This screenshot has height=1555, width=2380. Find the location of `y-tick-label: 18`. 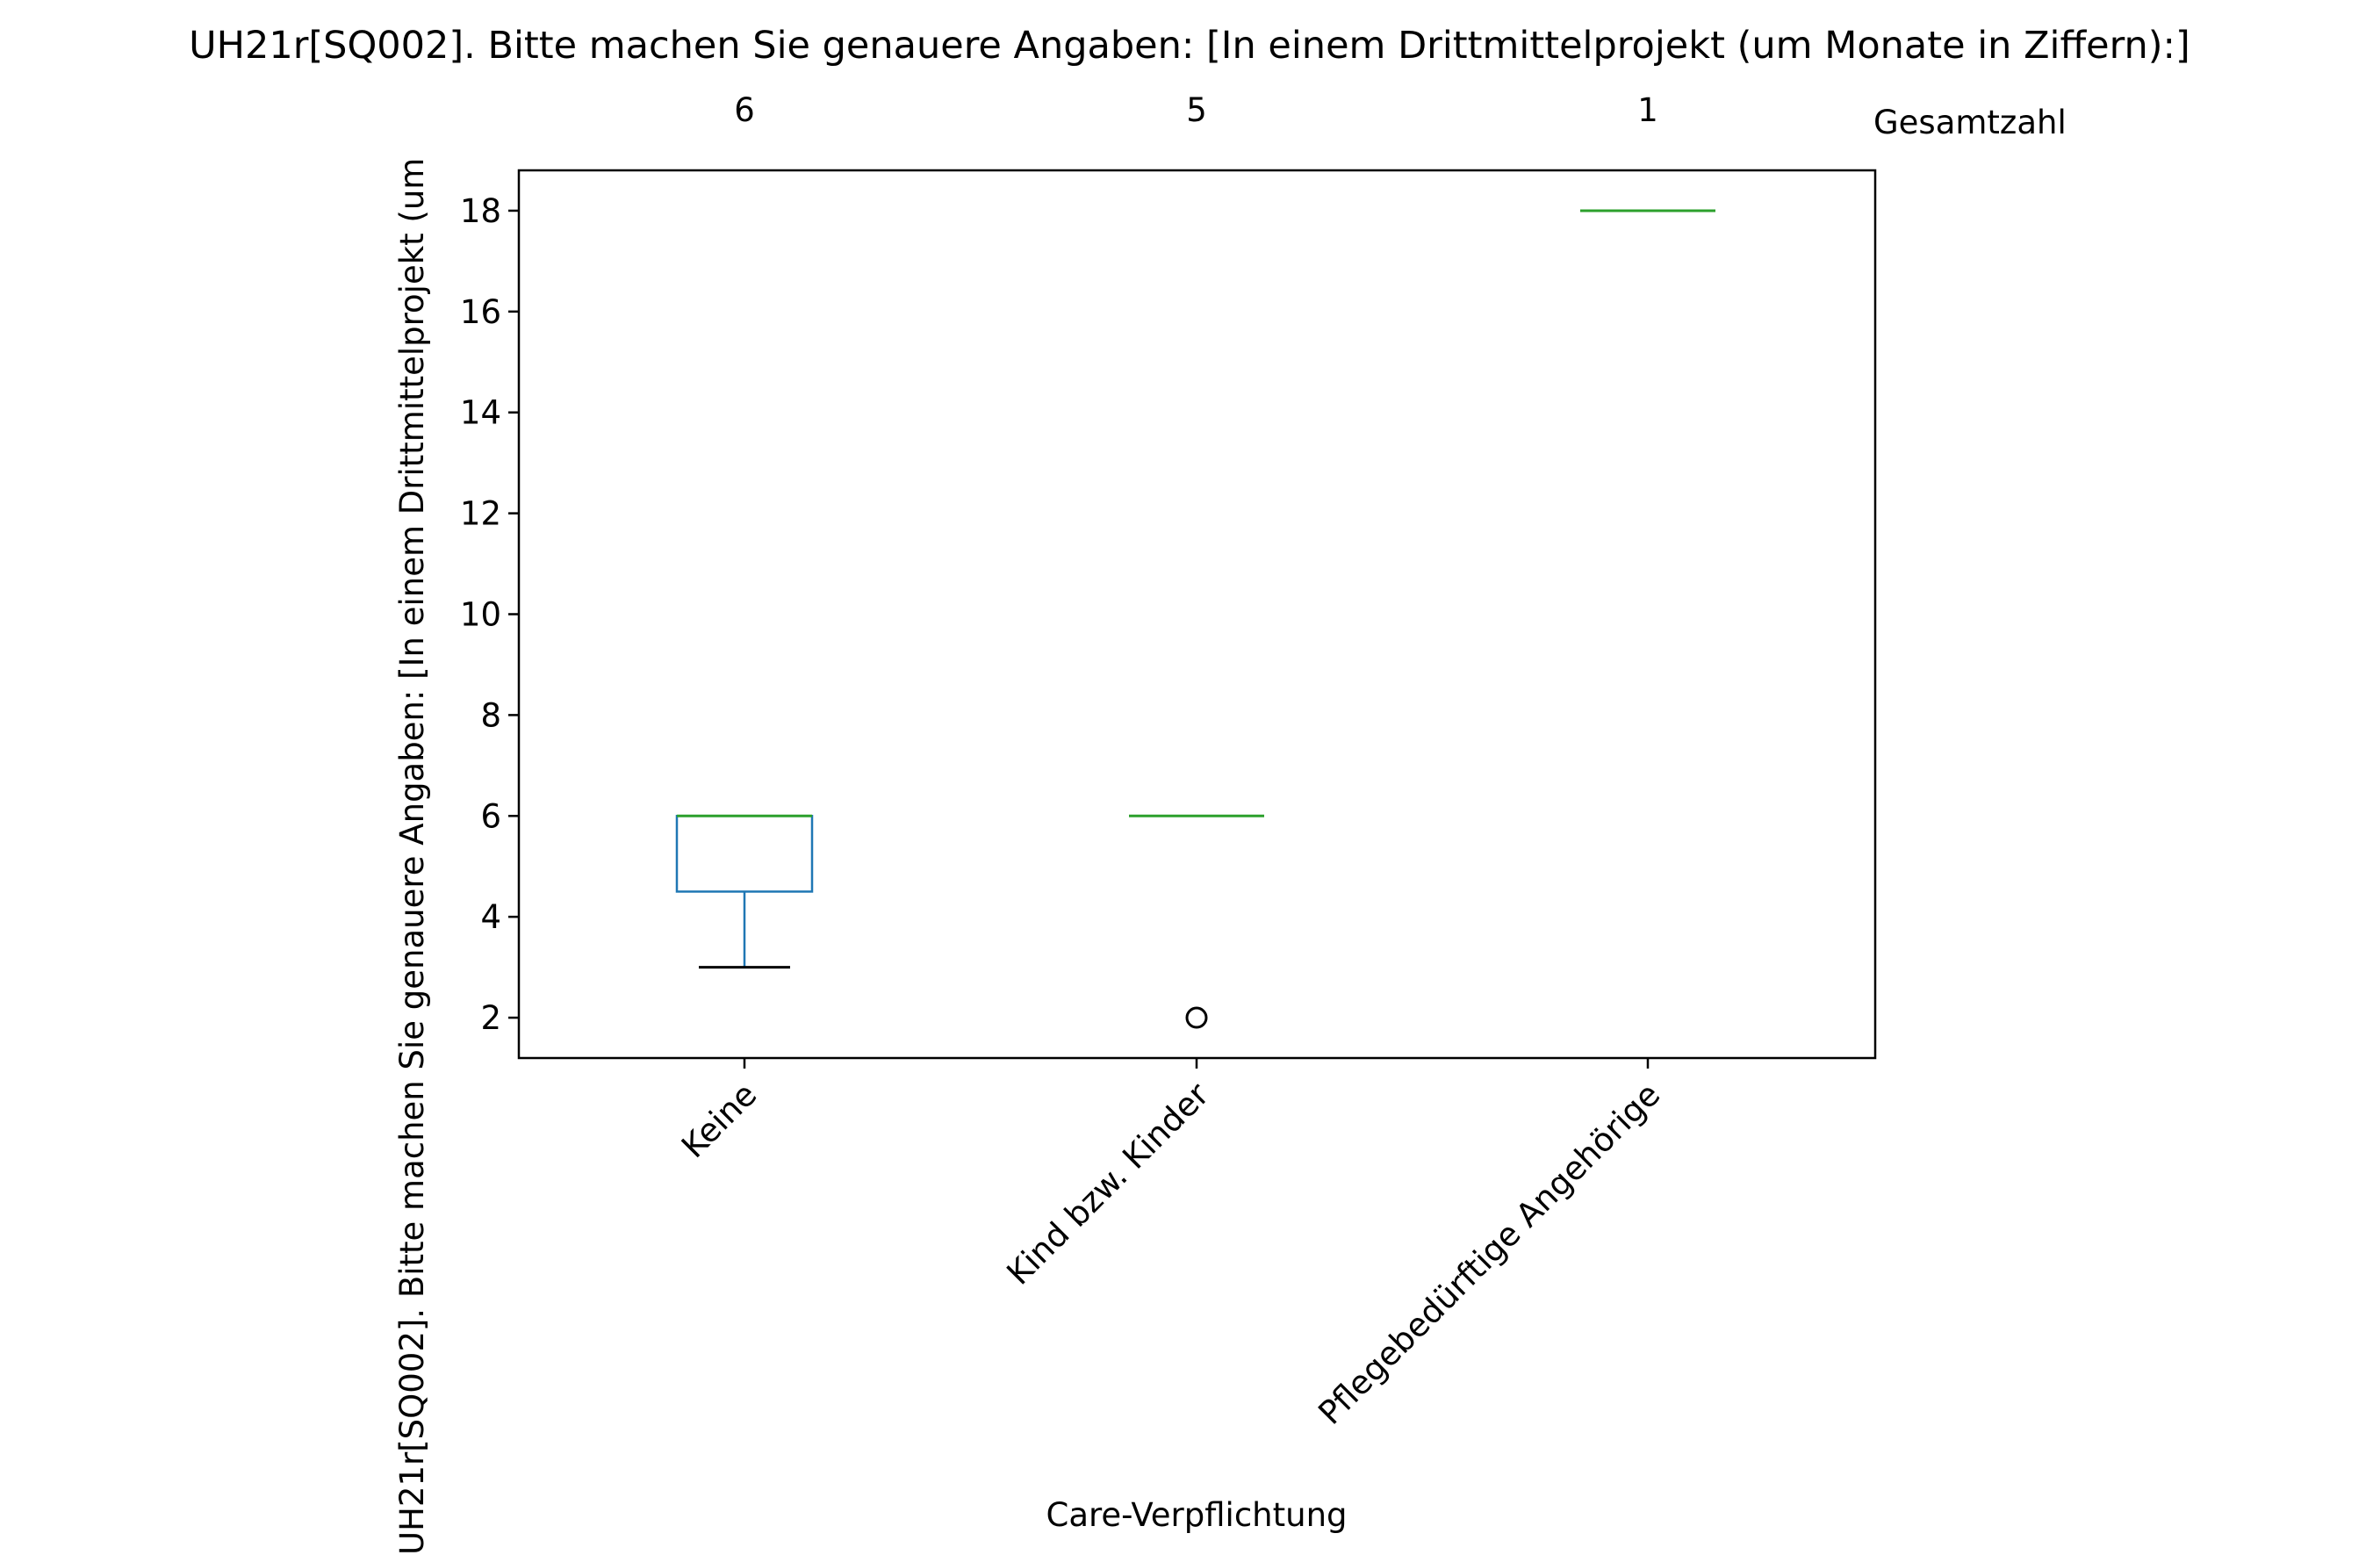

y-tick-label: 18 is located at coordinates (480, 211).